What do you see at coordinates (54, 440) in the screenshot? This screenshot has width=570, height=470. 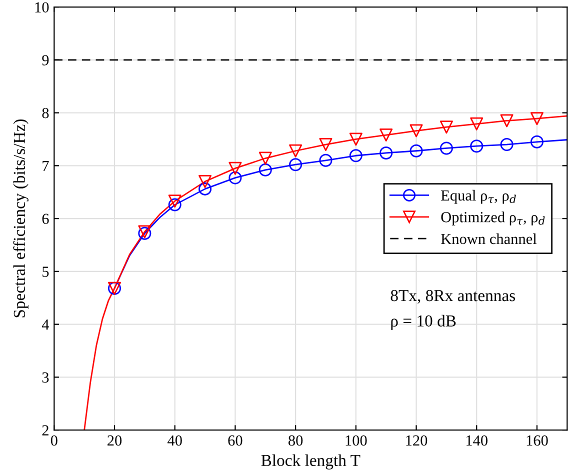 I see `x-tick-label: 0` at bounding box center [54, 440].